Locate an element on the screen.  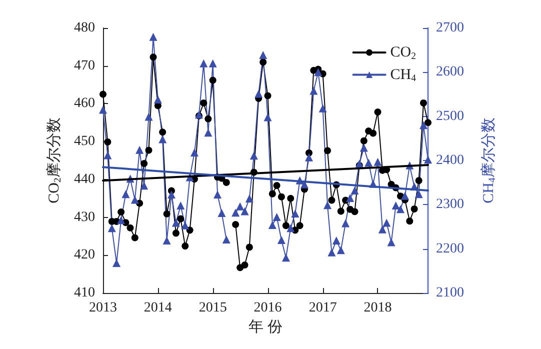
x-tick-label: 2014 is located at coordinates (158, 308).